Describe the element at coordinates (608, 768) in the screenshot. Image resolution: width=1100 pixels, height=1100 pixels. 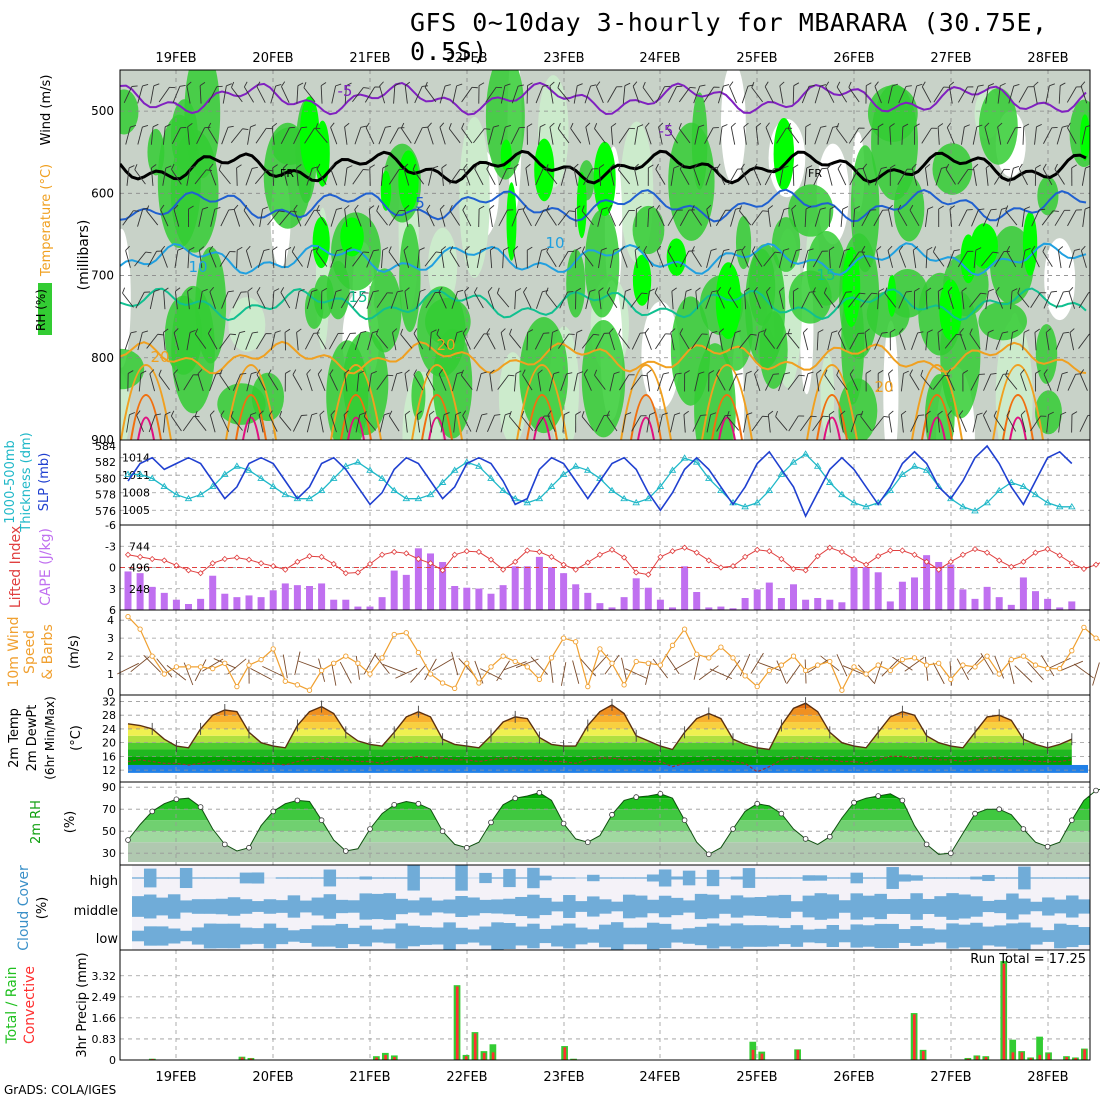
I see `cold-band` at that location.